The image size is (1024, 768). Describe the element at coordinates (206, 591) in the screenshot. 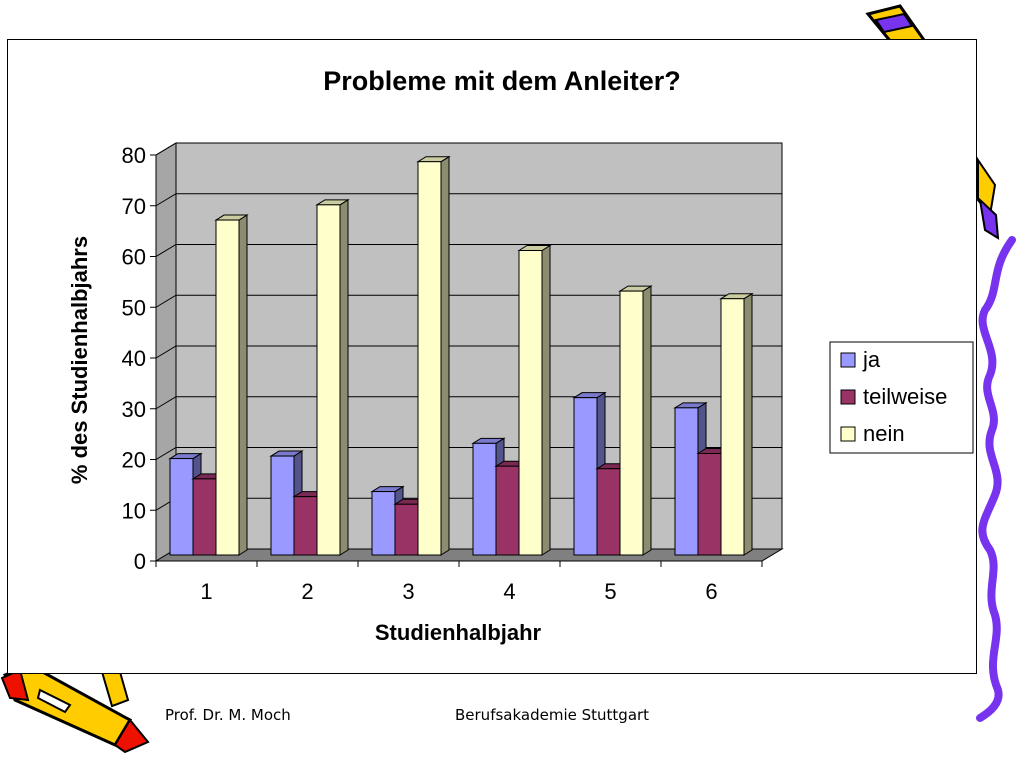

I see `x-tick-label: 1` at that location.